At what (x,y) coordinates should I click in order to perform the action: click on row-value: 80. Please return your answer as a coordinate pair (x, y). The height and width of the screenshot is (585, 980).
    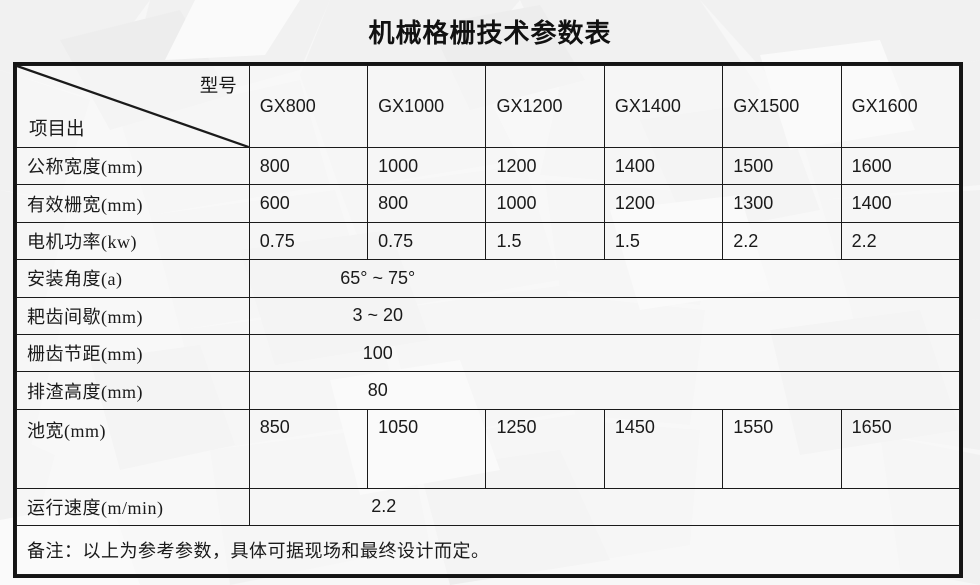
    Looking at the image, I should click on (377, 390).